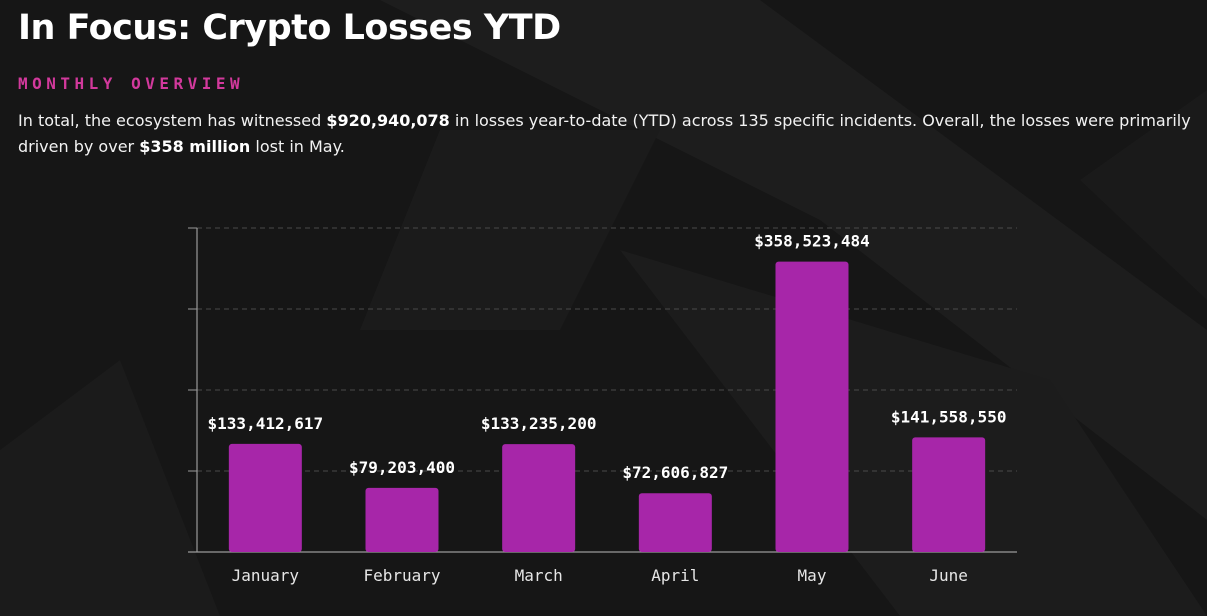  What do you see at coordinates (265, 497) in the screenshot?
I see `bar-january` at bounding box center [265, 497].